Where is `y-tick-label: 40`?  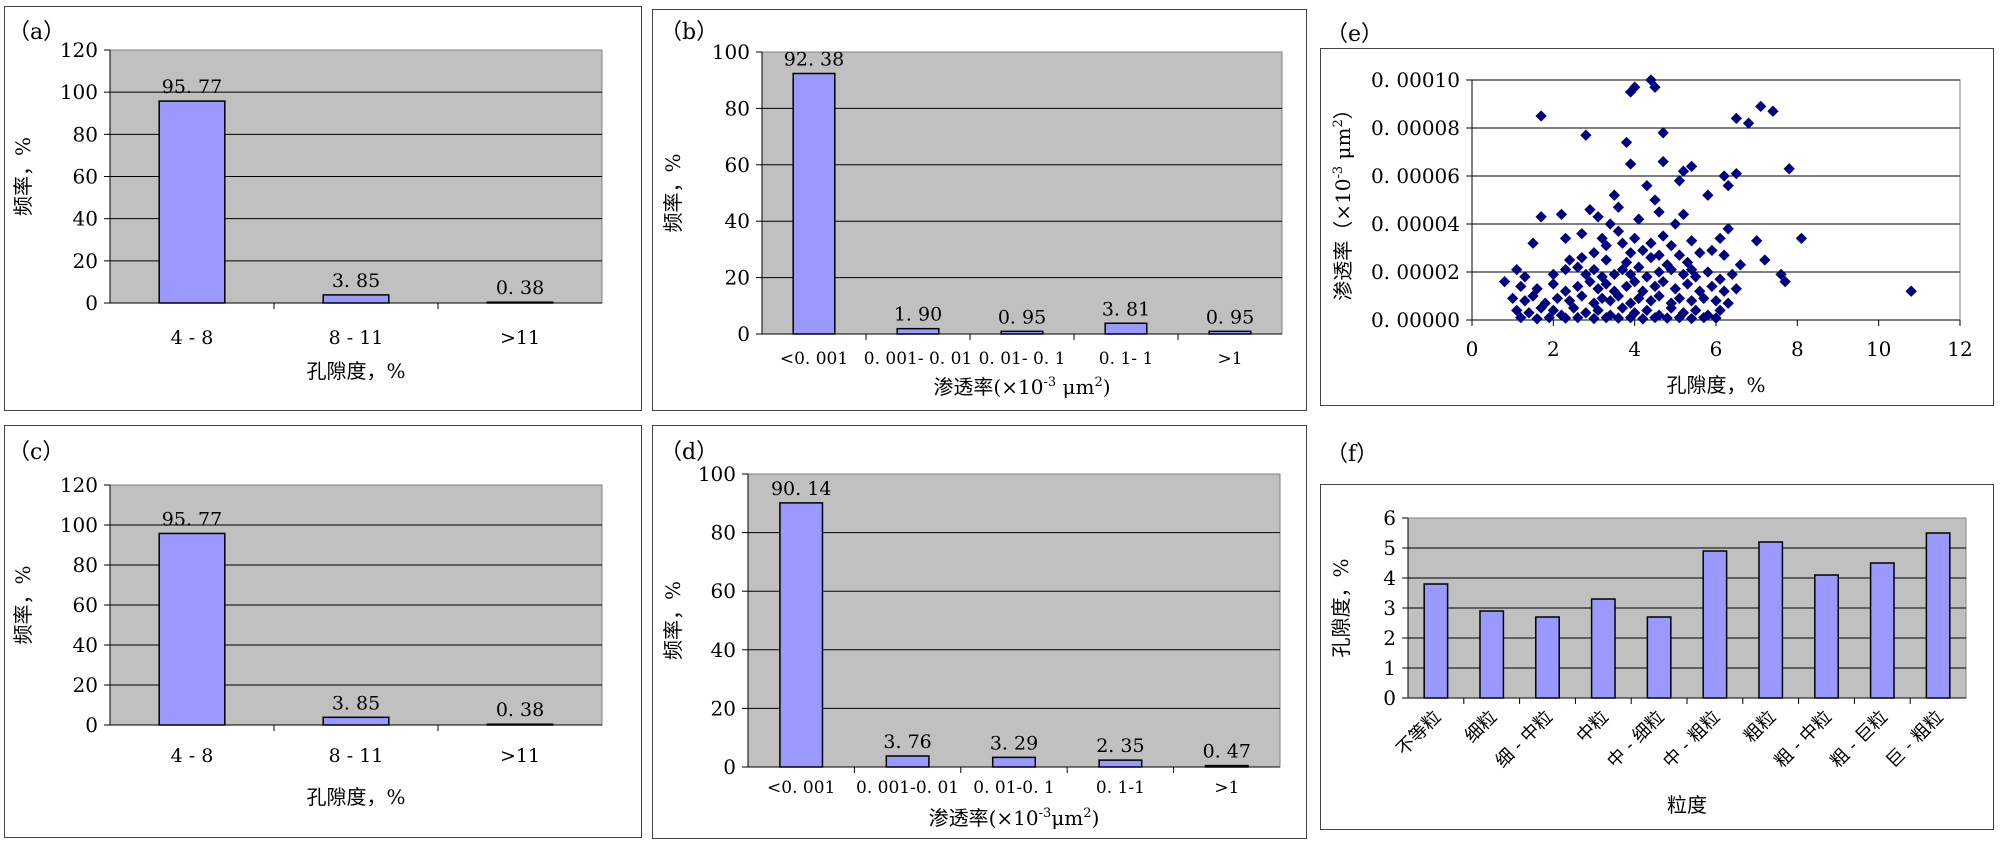 y-tick-label: 40 is located at coordinates (85, 219).